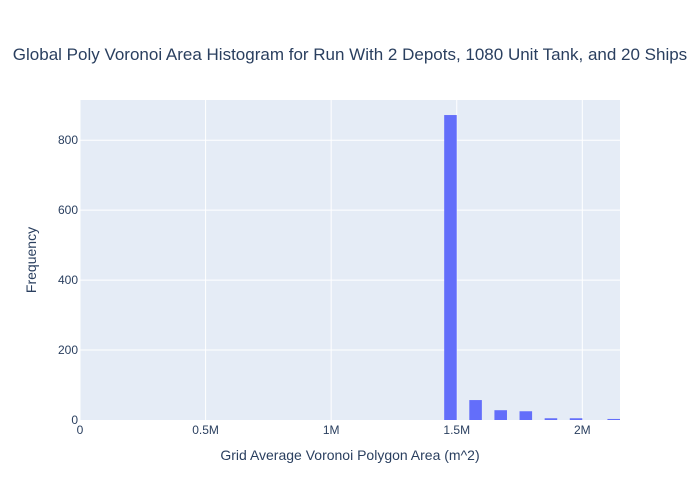  I want to click on y-axis-title: Frequency, so click(31, 260).